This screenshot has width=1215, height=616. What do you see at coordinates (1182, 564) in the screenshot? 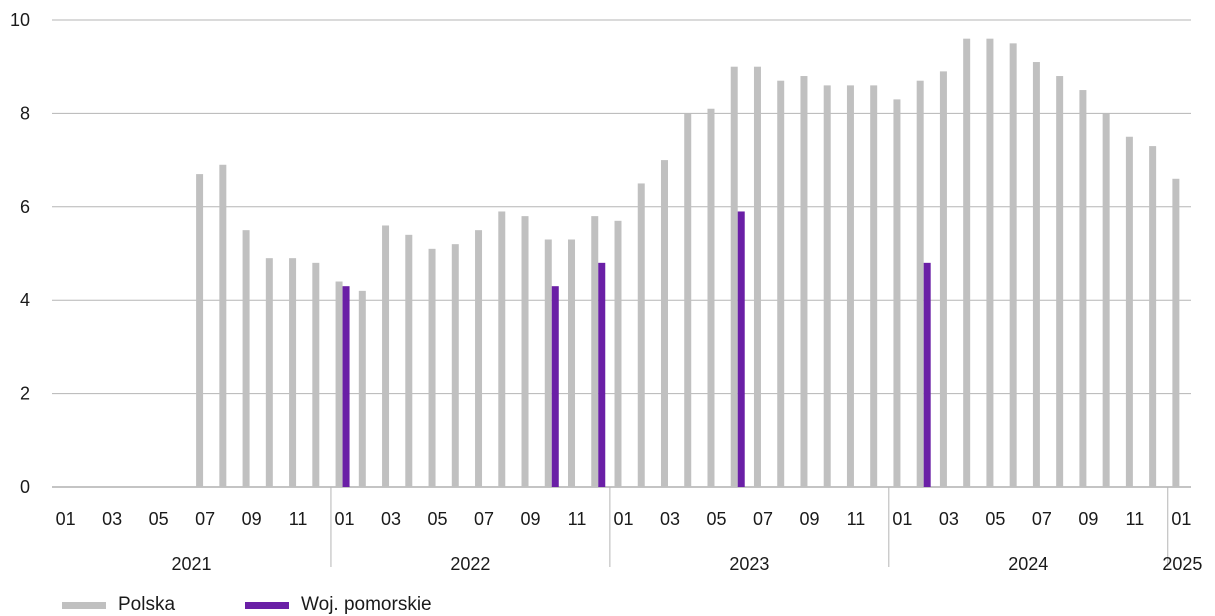
I see `x-tick-label-year: 2025` at bounding box center [1182, 564].